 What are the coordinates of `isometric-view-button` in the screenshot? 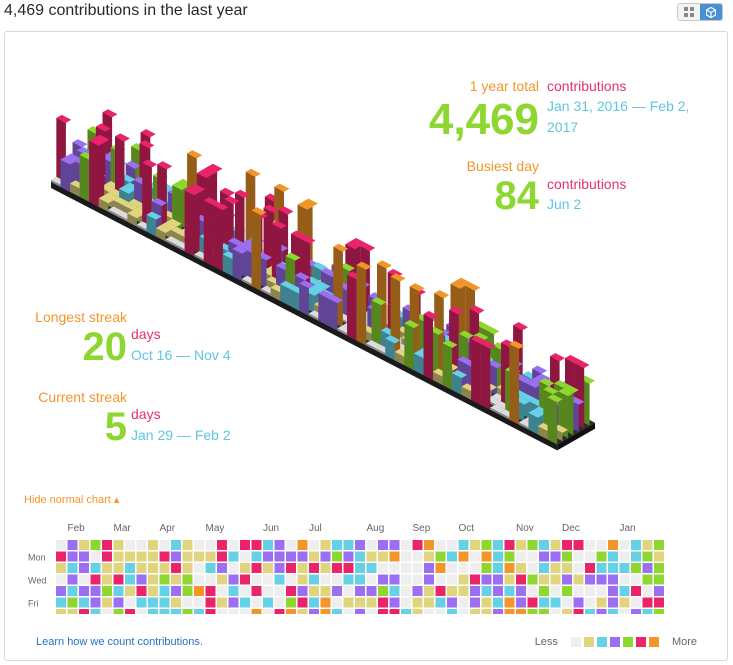 It's located at (711, 12).